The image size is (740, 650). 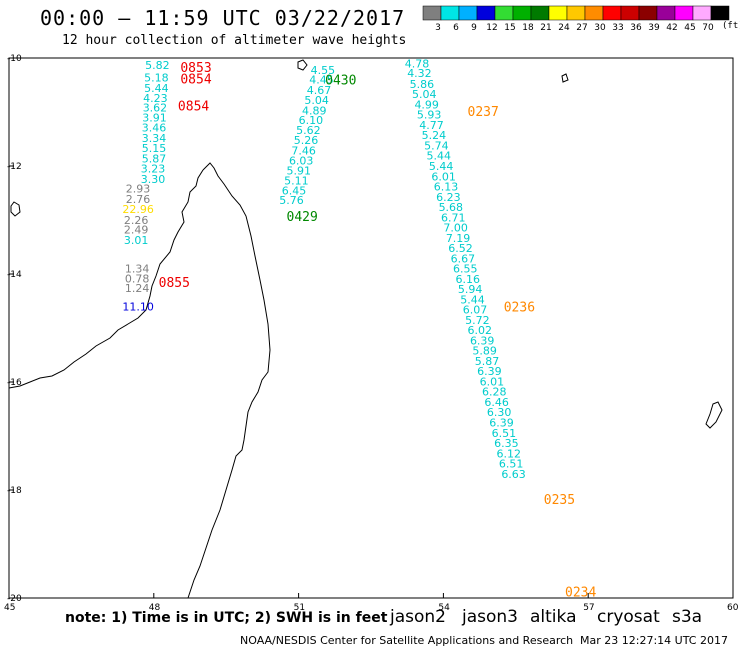 I want to click on wave-height-value: 5.72, so click(x=477, y=320).